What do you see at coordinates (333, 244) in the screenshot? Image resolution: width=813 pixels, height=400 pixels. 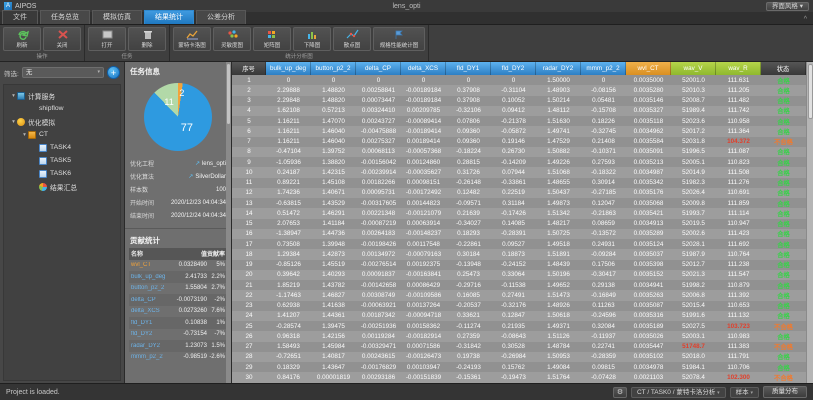 I see `table-cell: 1.39948` at bounding box center [333, 244].